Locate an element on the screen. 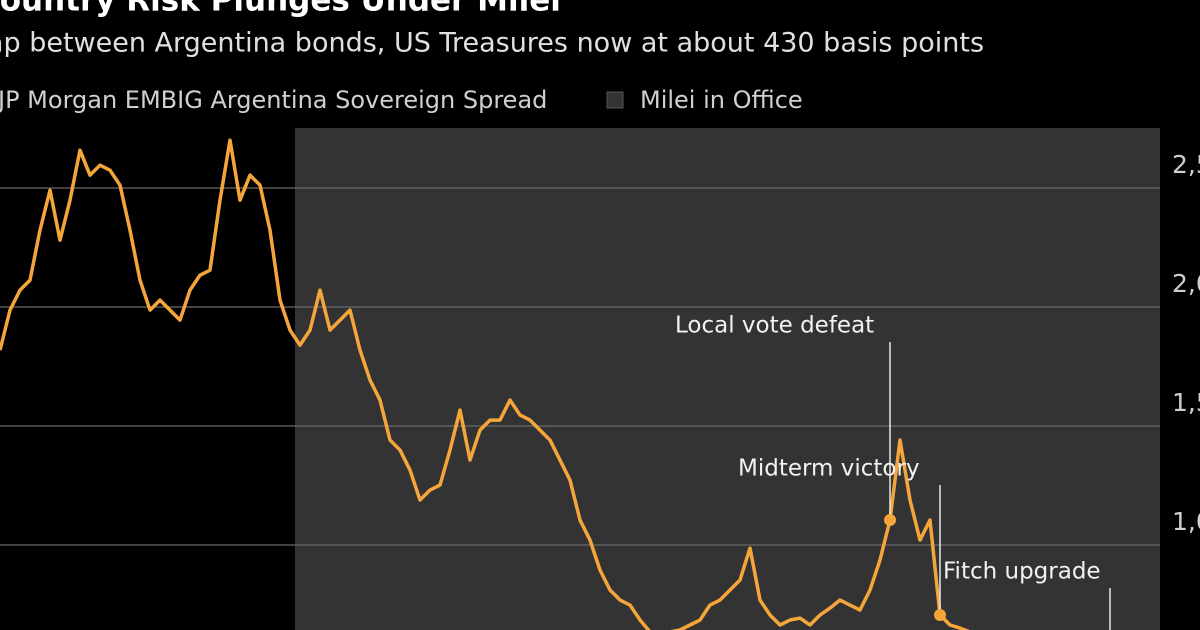 This screenshot has width=1200, height=630. chart-title: Country Risk Plunges Under Milei is located at coordinates (280, 9).